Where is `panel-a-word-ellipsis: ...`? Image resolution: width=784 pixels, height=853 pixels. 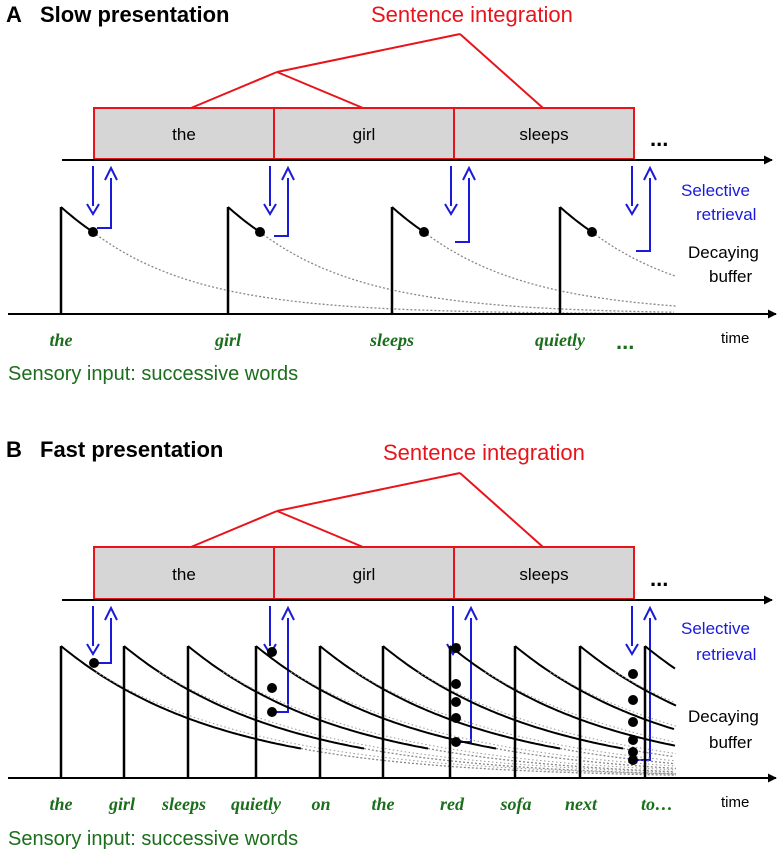
panel-a-word-ellipsis: ... is located at coordinates (625, 341).